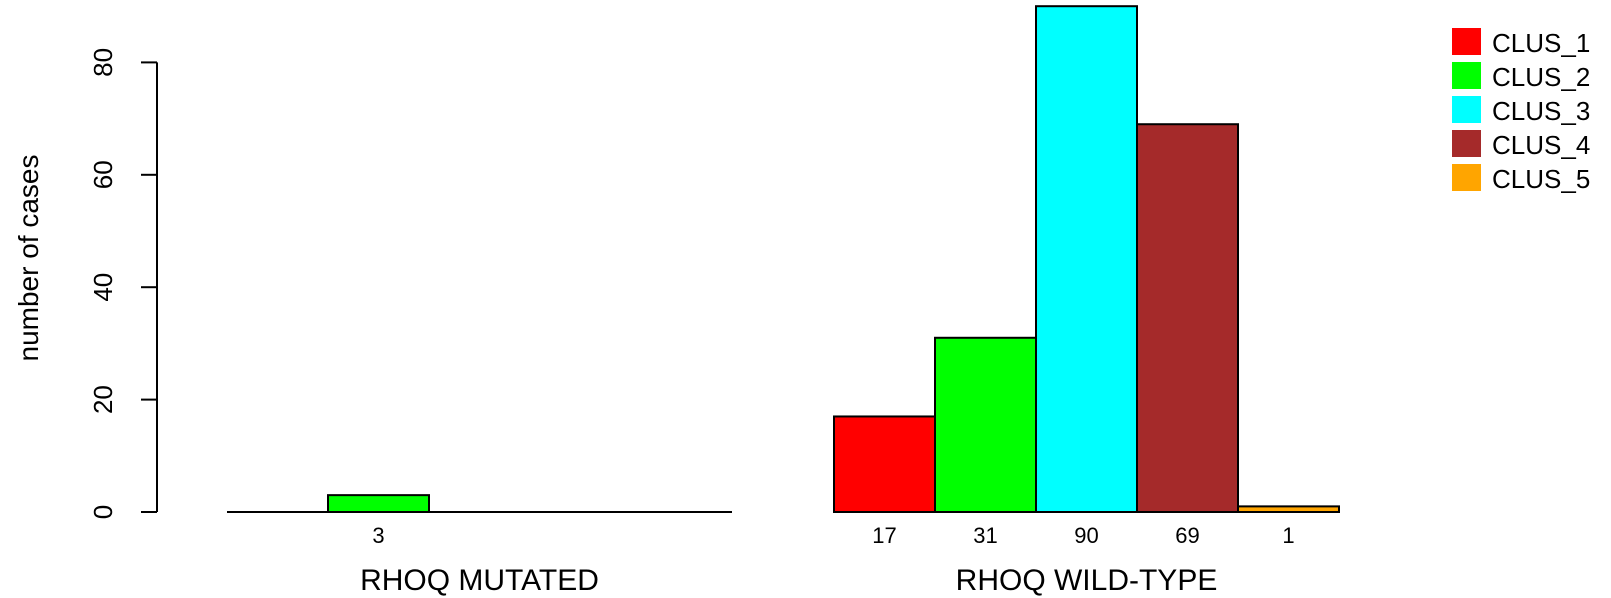 This screenshot has height=598, width=1611. Describe the element at coordinates (123, 283) in the screenshot. I see `y-axis: 0 20 40 60 80` at that location.